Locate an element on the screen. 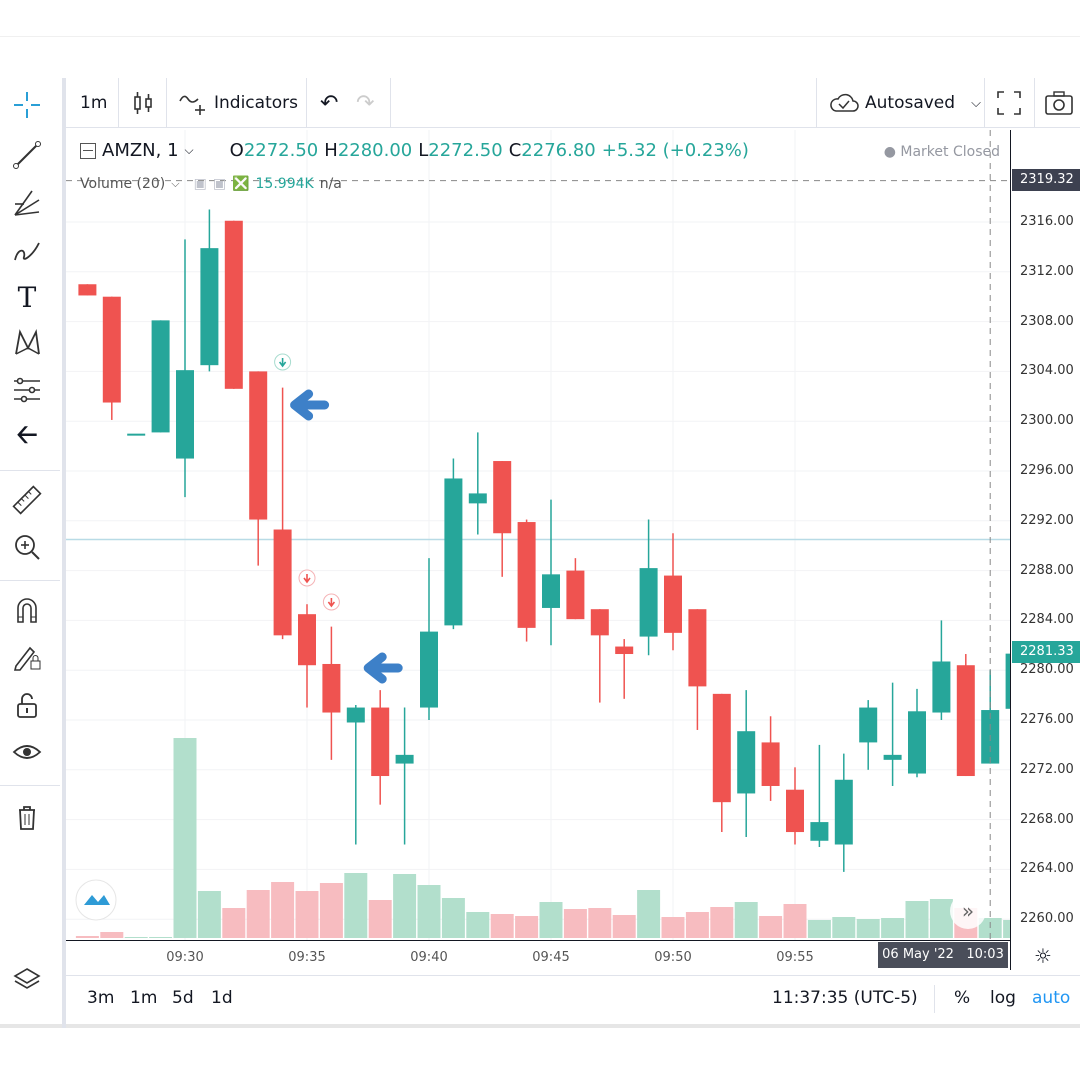  camera-icon is located at coordinates (1059, 103).